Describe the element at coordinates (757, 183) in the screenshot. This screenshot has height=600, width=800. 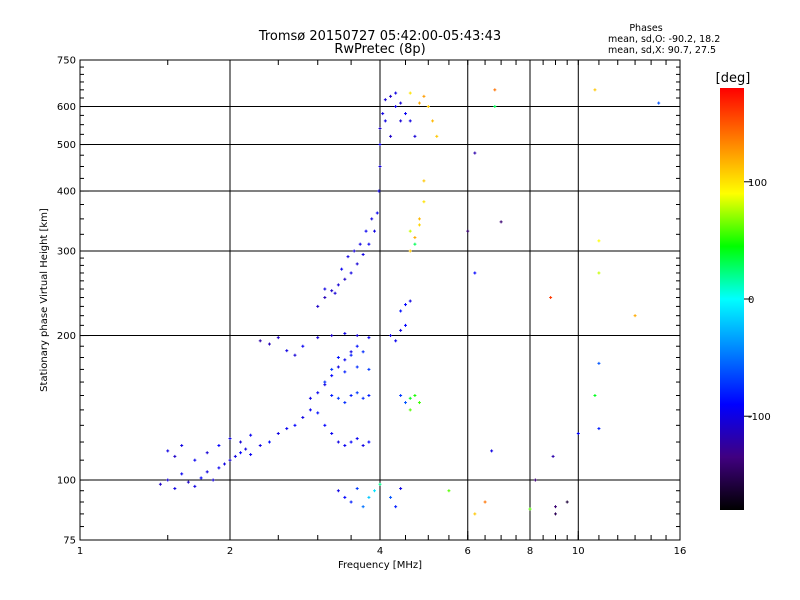
I see `colorbar-tick-label: 100` at that location.